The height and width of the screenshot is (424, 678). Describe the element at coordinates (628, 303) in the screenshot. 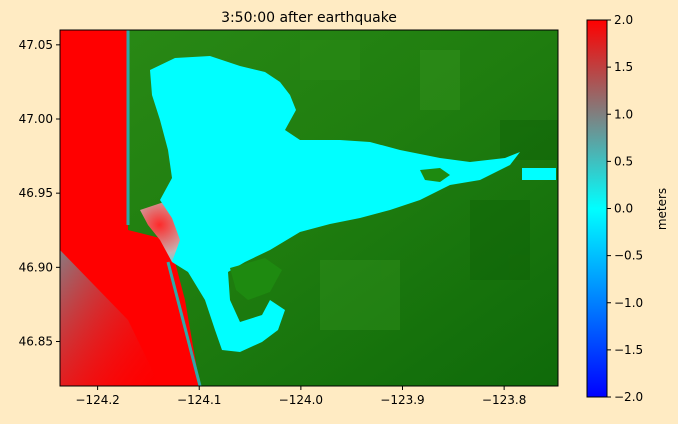

I see `colorbar-tick-label: −1.0` at that location.